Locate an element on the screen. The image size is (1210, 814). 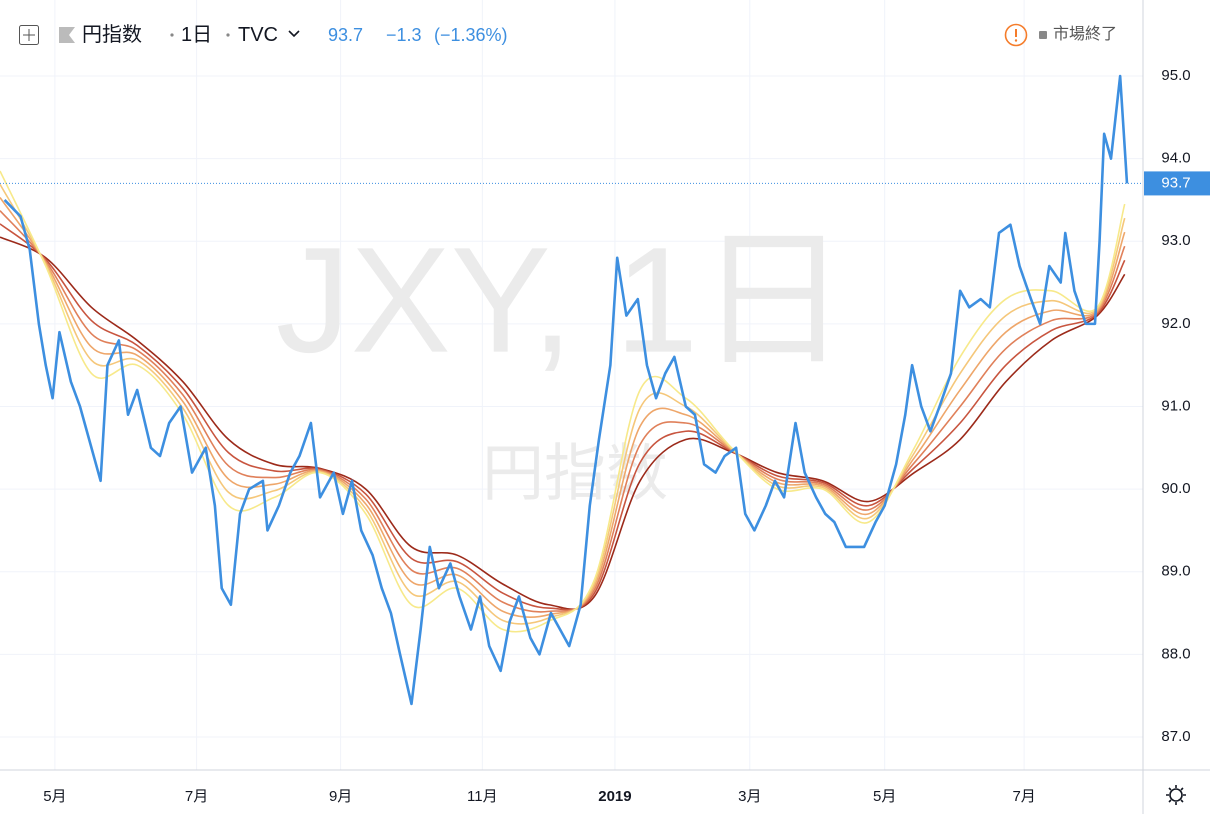
last-price: 93.7 is located at coordinates (346, 35).